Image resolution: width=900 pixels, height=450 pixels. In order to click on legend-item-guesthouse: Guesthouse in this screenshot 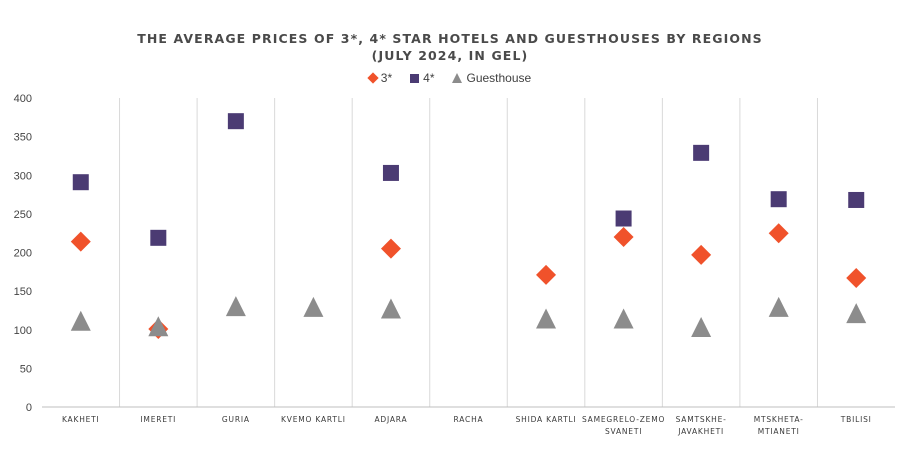, I will do `click(491, 78)`.